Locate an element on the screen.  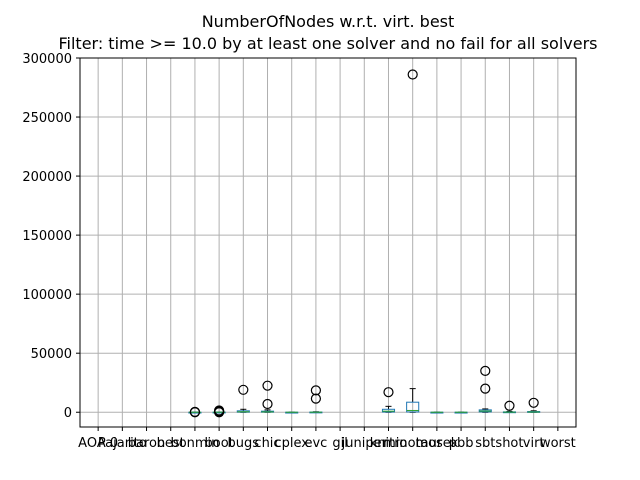
box-minotaur is located at coordinates (413, 241).